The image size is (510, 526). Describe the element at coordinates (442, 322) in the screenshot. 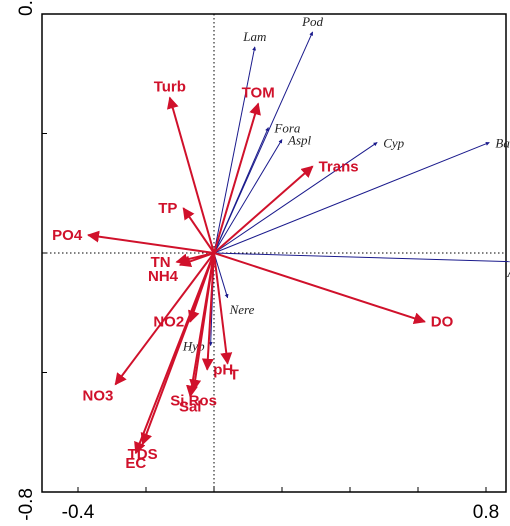

I see `env-label-do: DO` at that location.